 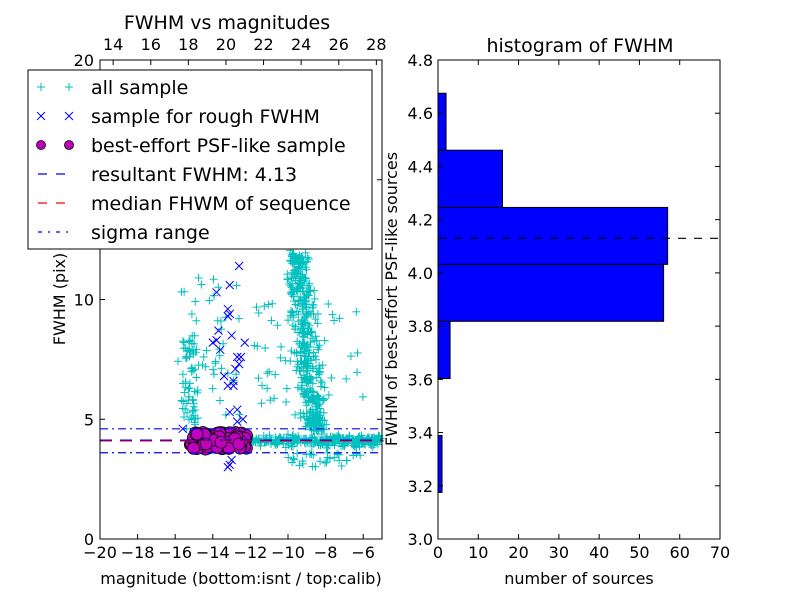 I want to click on y-tick-label: 3.4, so click(x=420, y=433).